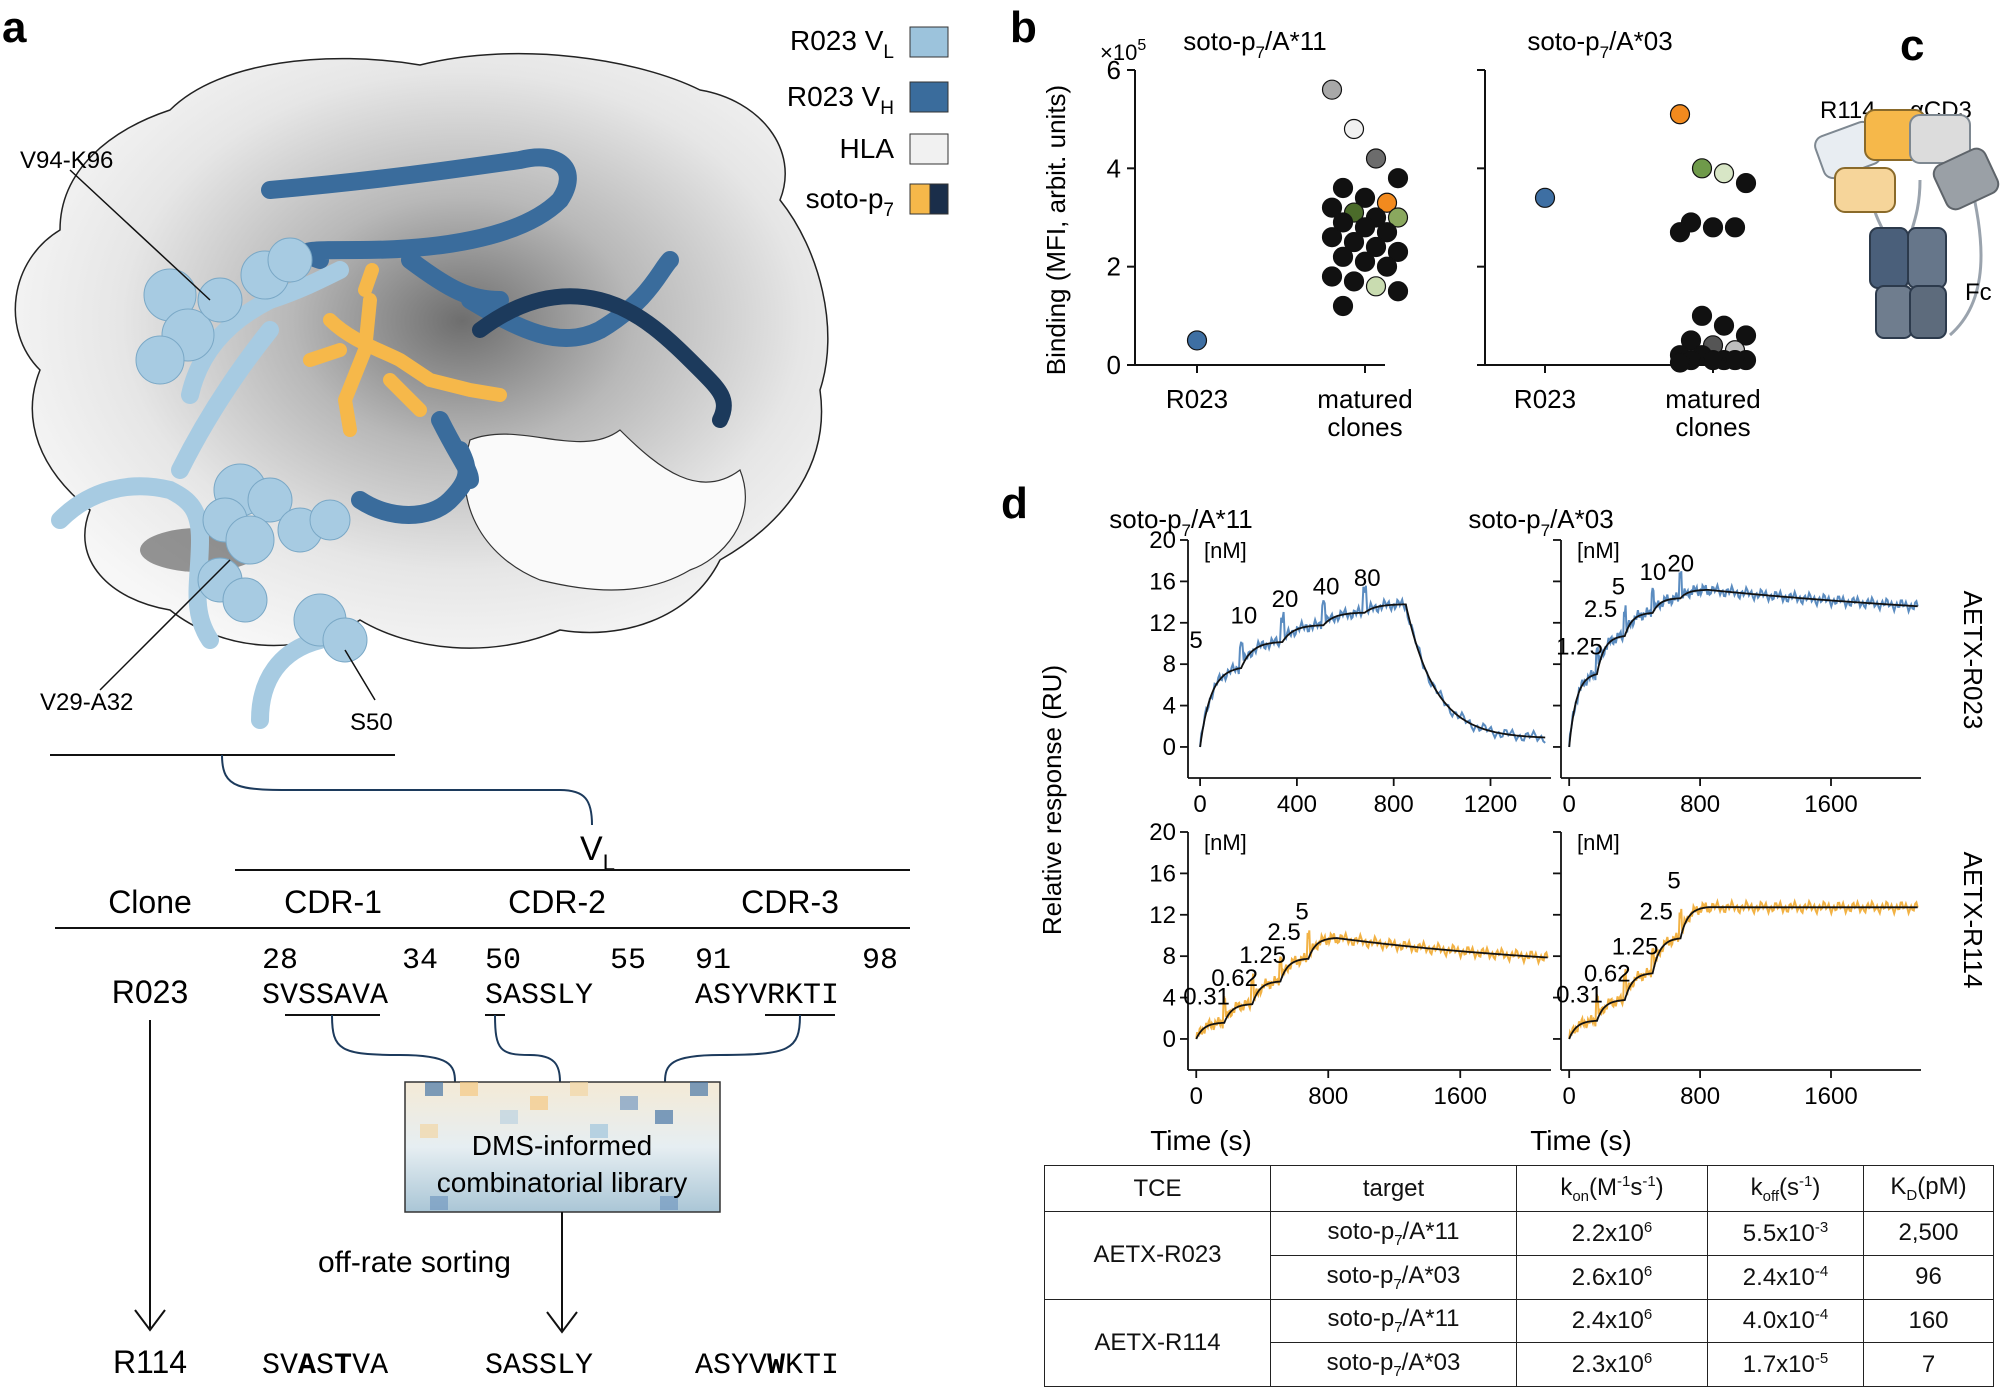  Describe the element at coordinates (562, 1182) in the screenshot. I see `library-line2: combinatorial library` at that location.